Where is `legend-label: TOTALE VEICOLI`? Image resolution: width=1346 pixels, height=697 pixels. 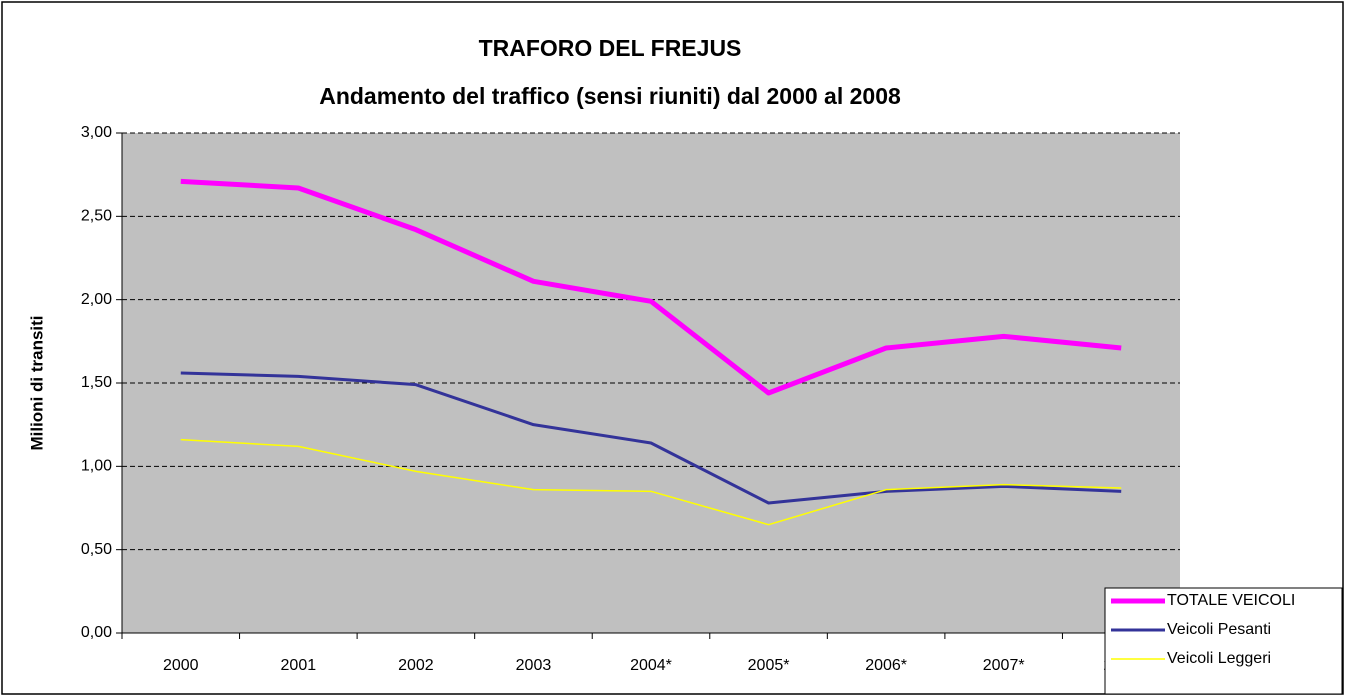
legend-label: TOTALE VEICOLI is located at coordinates (1231, 600).